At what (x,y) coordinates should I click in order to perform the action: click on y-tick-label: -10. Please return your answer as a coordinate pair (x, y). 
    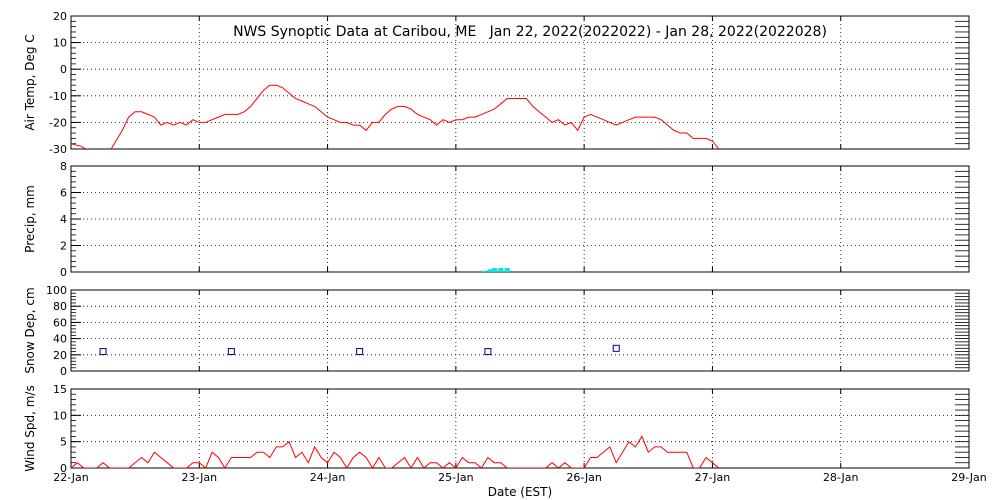
    Looking at the image, I should click on (58, 96).